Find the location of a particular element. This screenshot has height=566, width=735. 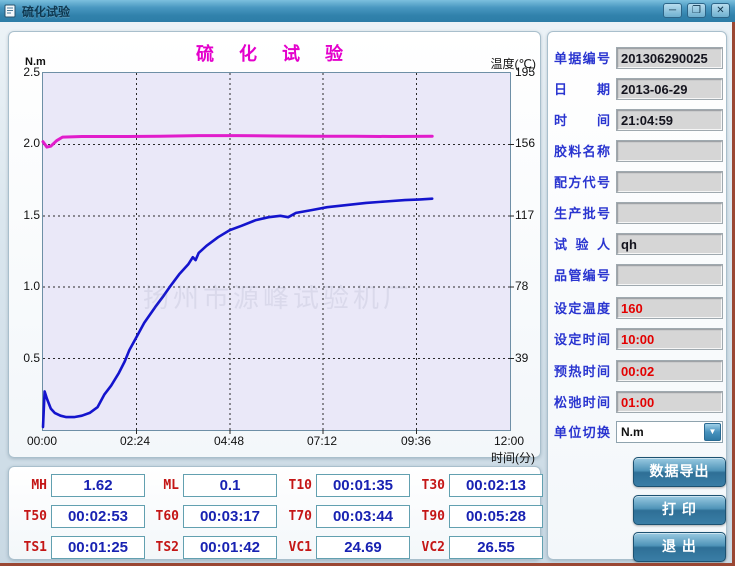

form-row-time: 时间 21:04:59 is located at coordinates (637, 121).